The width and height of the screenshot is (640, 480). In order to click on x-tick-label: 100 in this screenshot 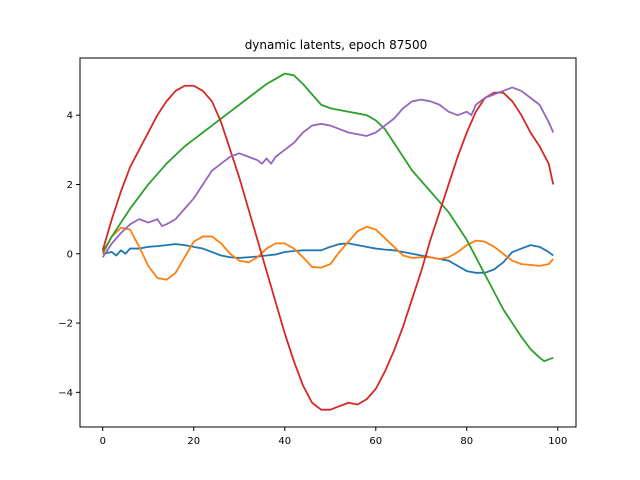, I will do `click(557, 441)`.